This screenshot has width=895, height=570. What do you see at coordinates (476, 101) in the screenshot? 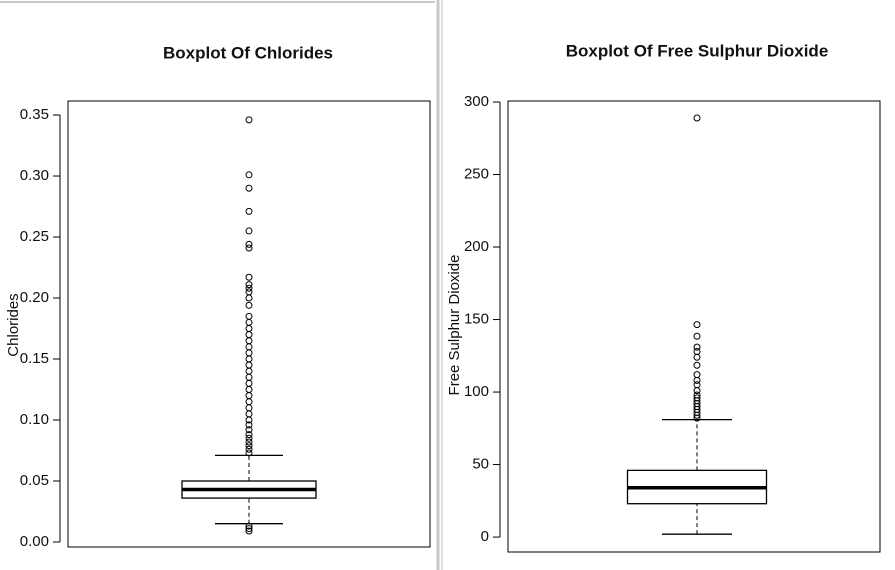
I see `y-tick-label: 300` at bounding box center [476, 101].